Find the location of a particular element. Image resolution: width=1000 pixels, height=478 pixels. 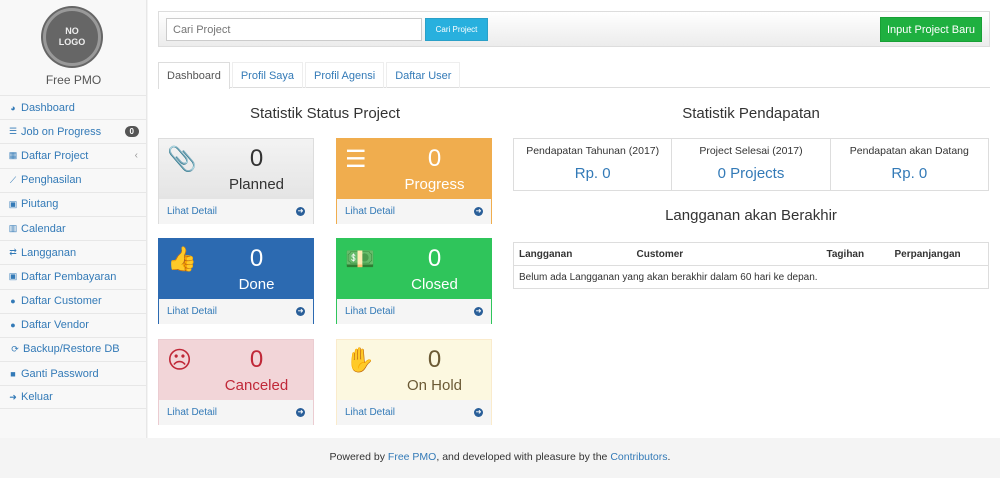

status-label: Done is located at coordinates (256, 284).